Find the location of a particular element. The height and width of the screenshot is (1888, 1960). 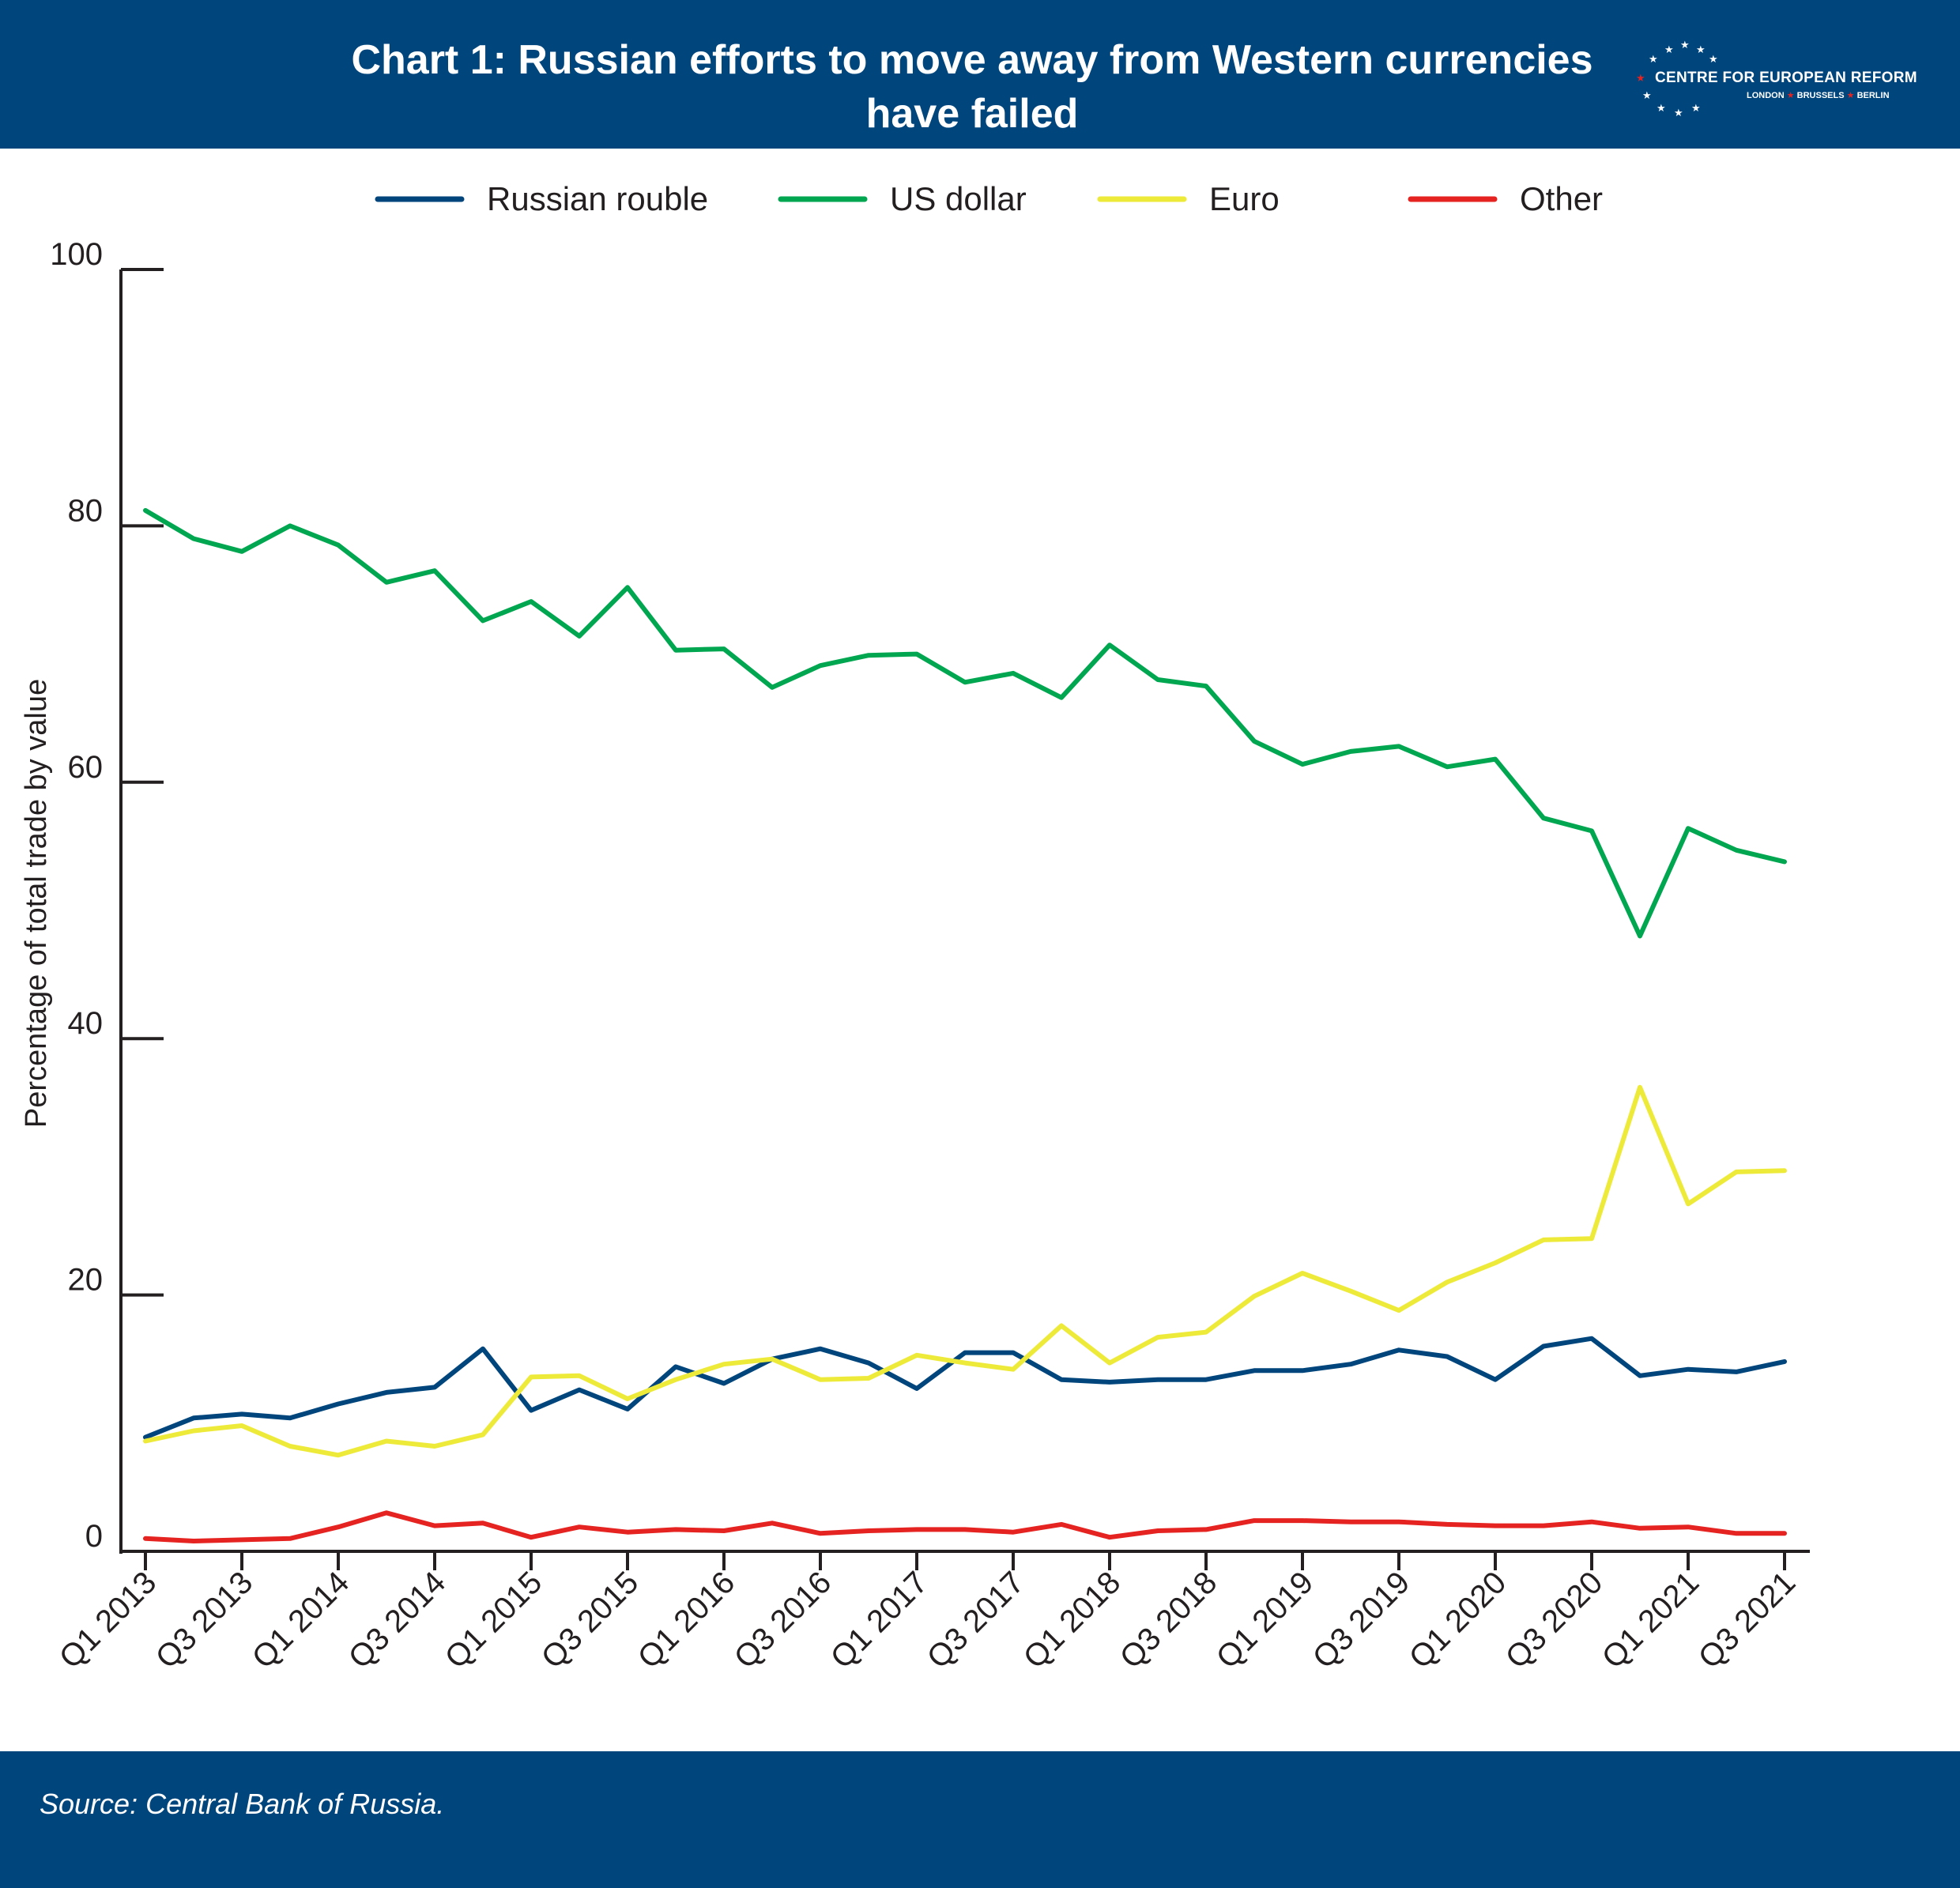

series-line-russian-rouble is located at coordinates (965, 1388).